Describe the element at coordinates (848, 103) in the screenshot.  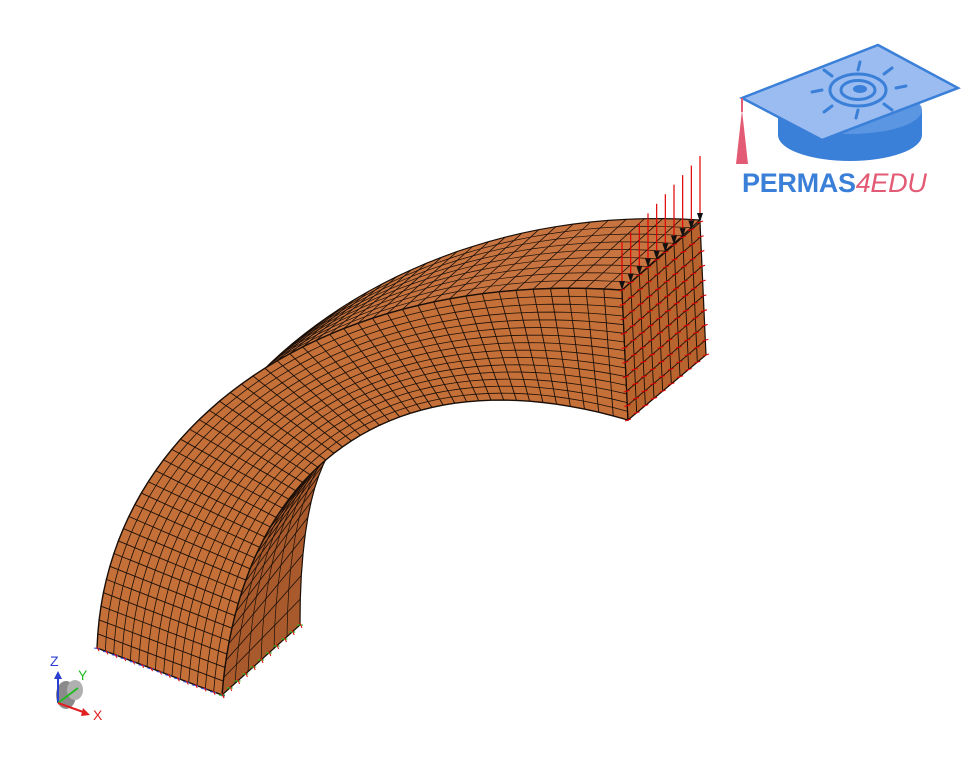
I see `logo-cap-icon` at that location.